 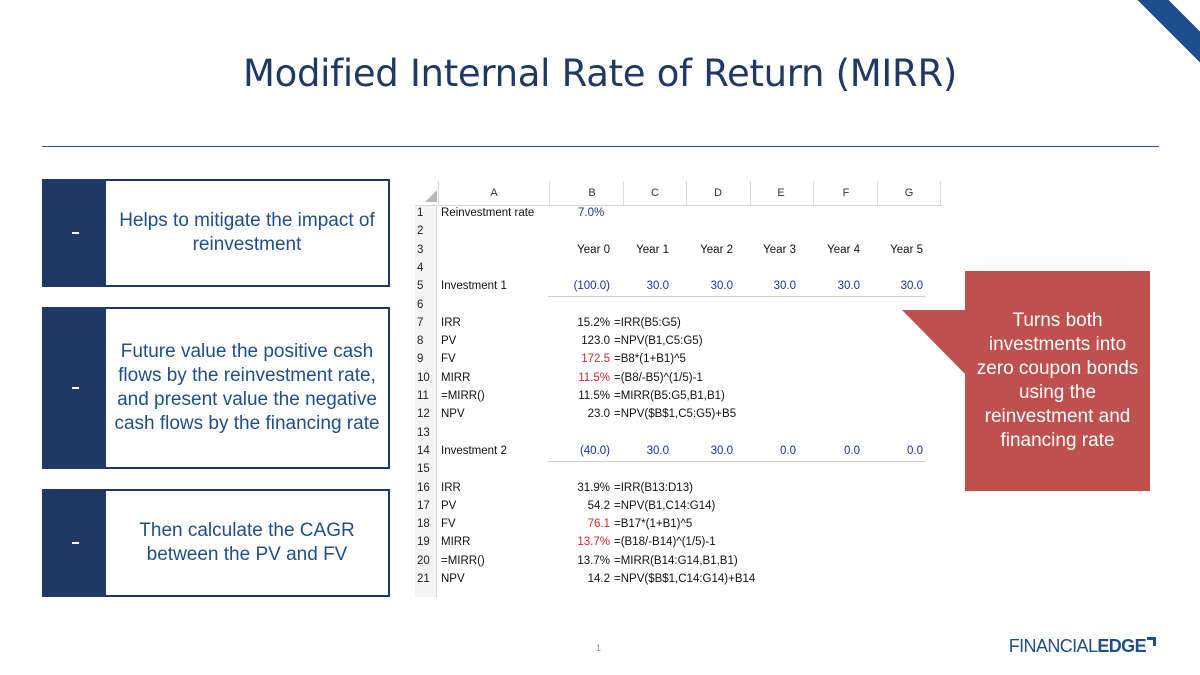 What do you see at coordinates (593, 249) in the screenshot?
I see `year-header: Year 0` at bounding box center [593, 249].